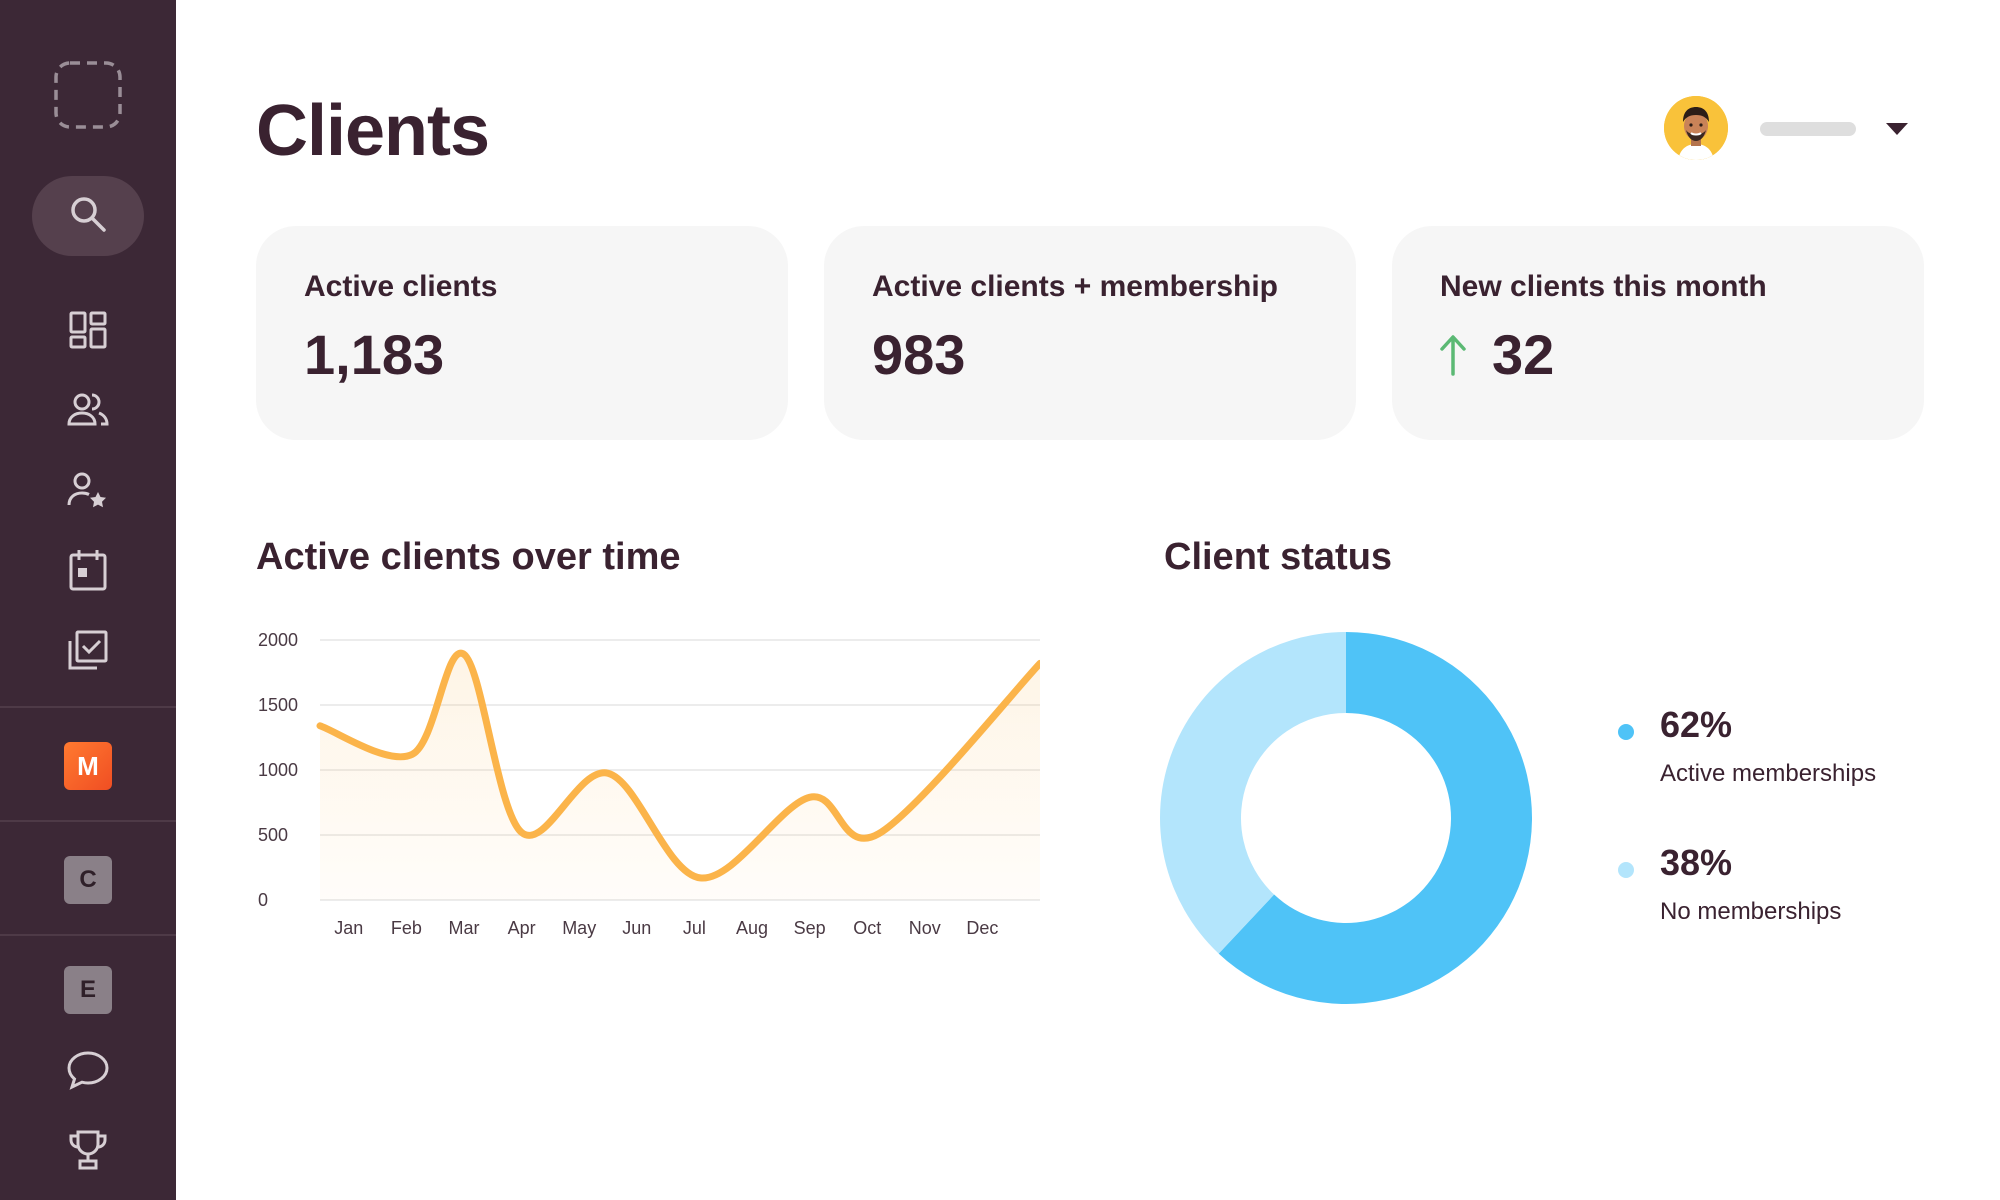 Image resolution: width=2000 pixels, height=1200 pixels. Describe the element at coordinates (1278, 557) in the screenshot. I see `status-title: Client status` at that location.